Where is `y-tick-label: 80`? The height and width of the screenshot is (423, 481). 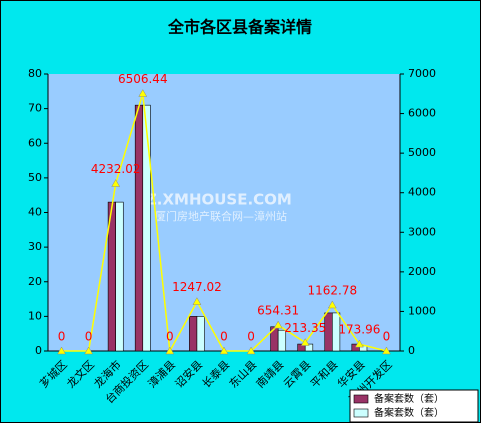 y-tick-label: 80 is located at coordinates (35, 73).